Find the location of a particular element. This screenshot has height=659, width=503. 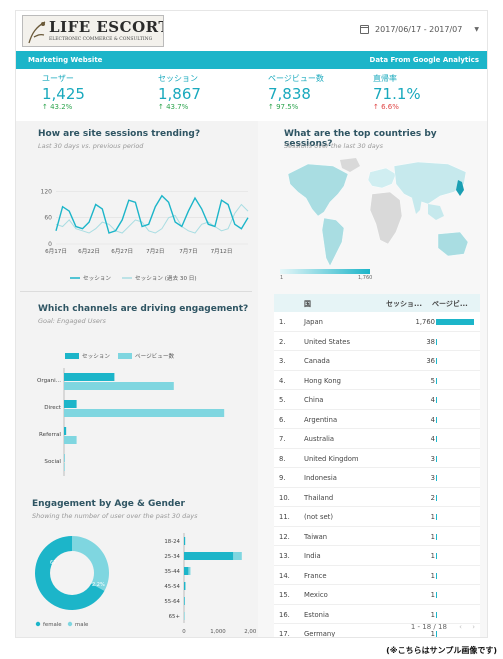

x-tick-label: 6月17日 is located at coordinates (56, 251).